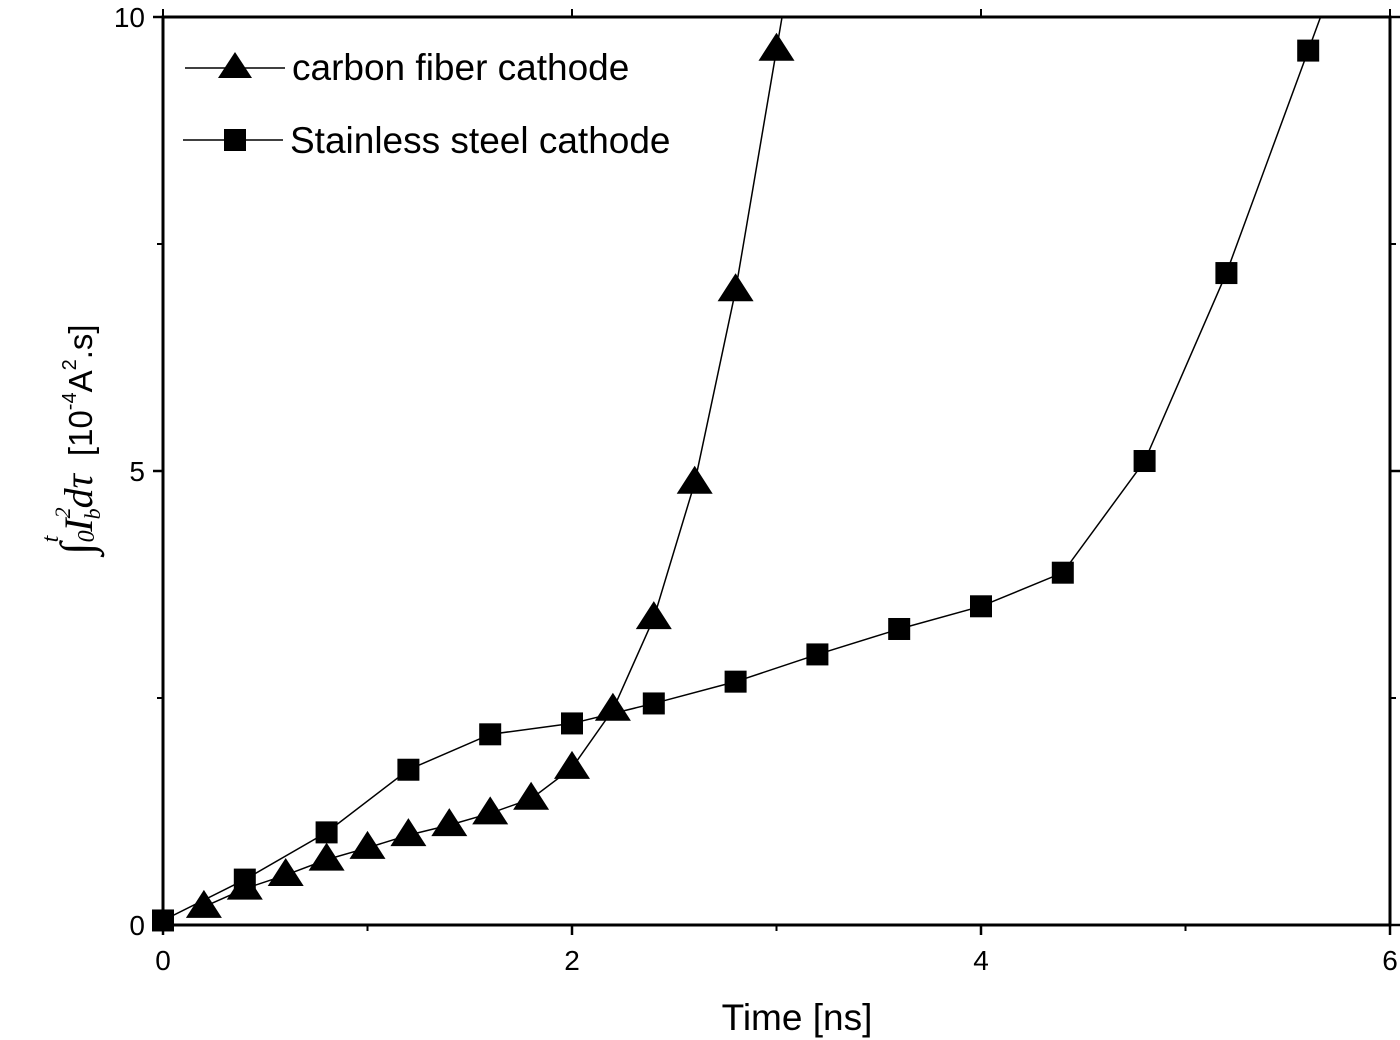  I want to click on x-tick-label: 2, so click(572, 960).